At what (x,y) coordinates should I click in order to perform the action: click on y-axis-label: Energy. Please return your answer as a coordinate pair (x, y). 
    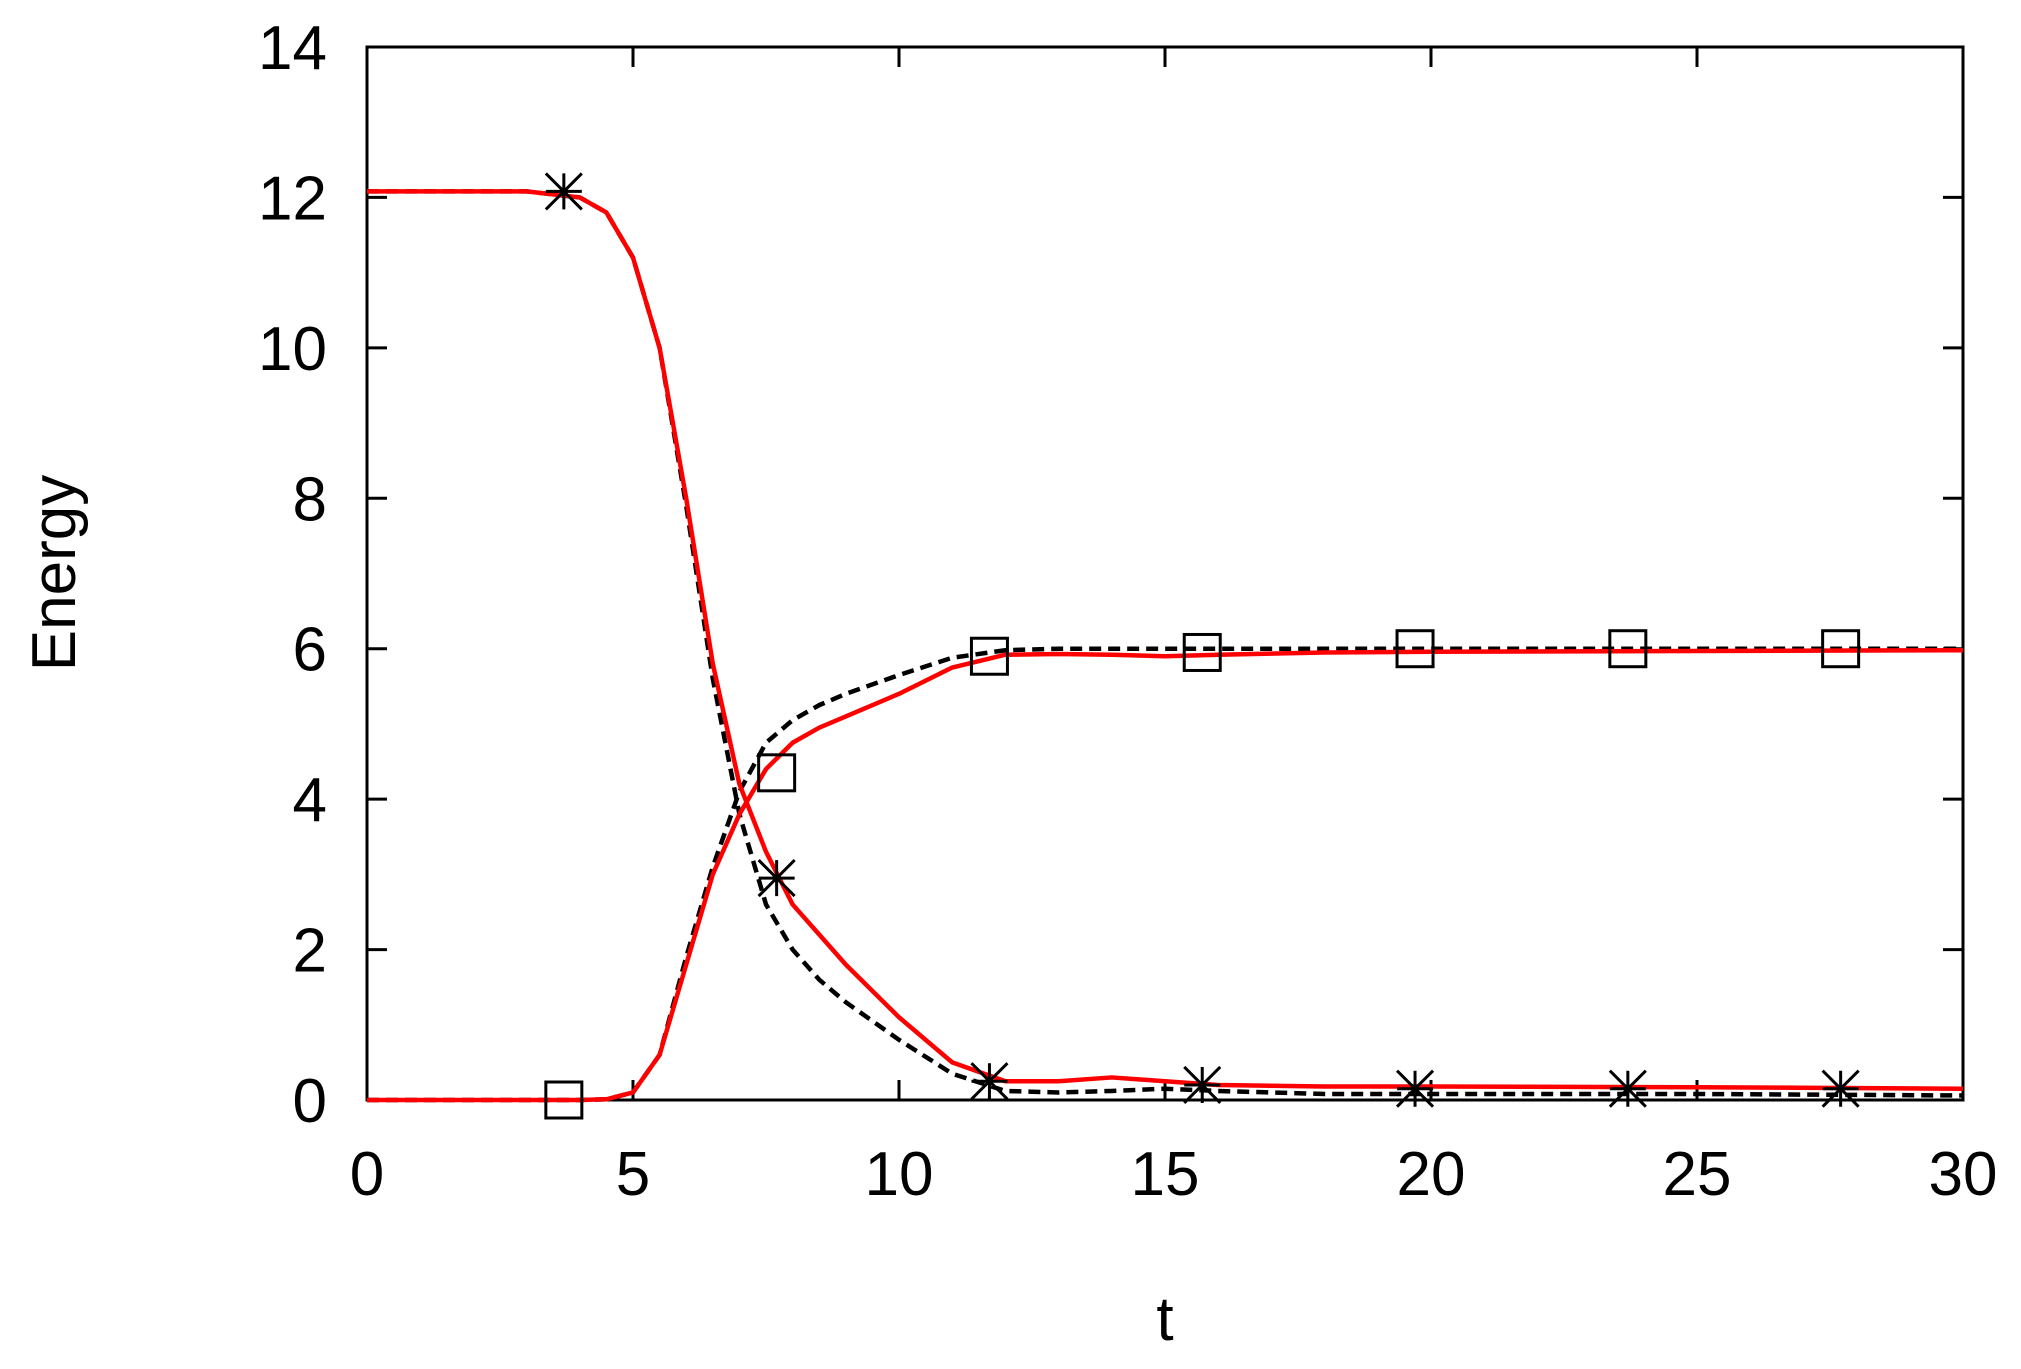
    Looking at the image, I should click on (54, 573).